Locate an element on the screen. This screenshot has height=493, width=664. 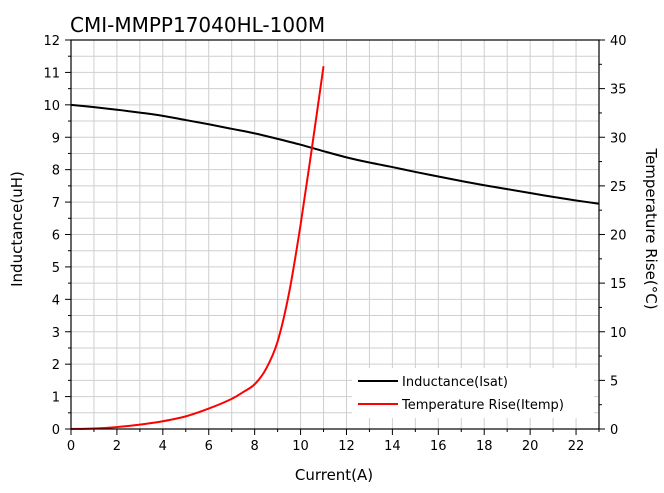
chart-title: CMI-MMPP17040HL-100M is located at coordinates (197, 25).